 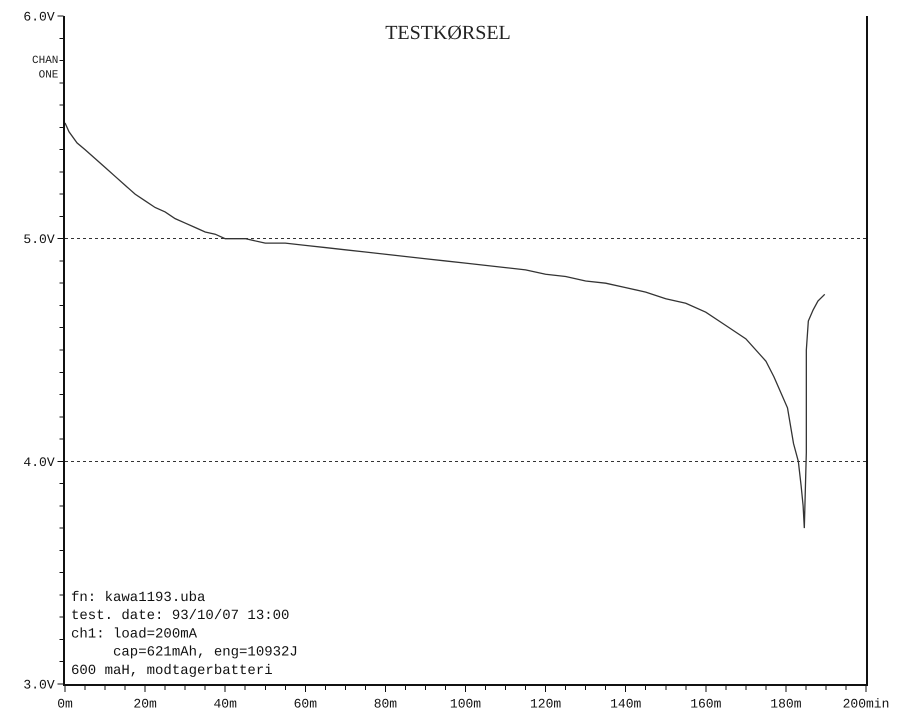 What do you see at coordinates (786, 704) in the screenshot?
I see `x-tick-label: 180m` at bounding box center [786, 704].